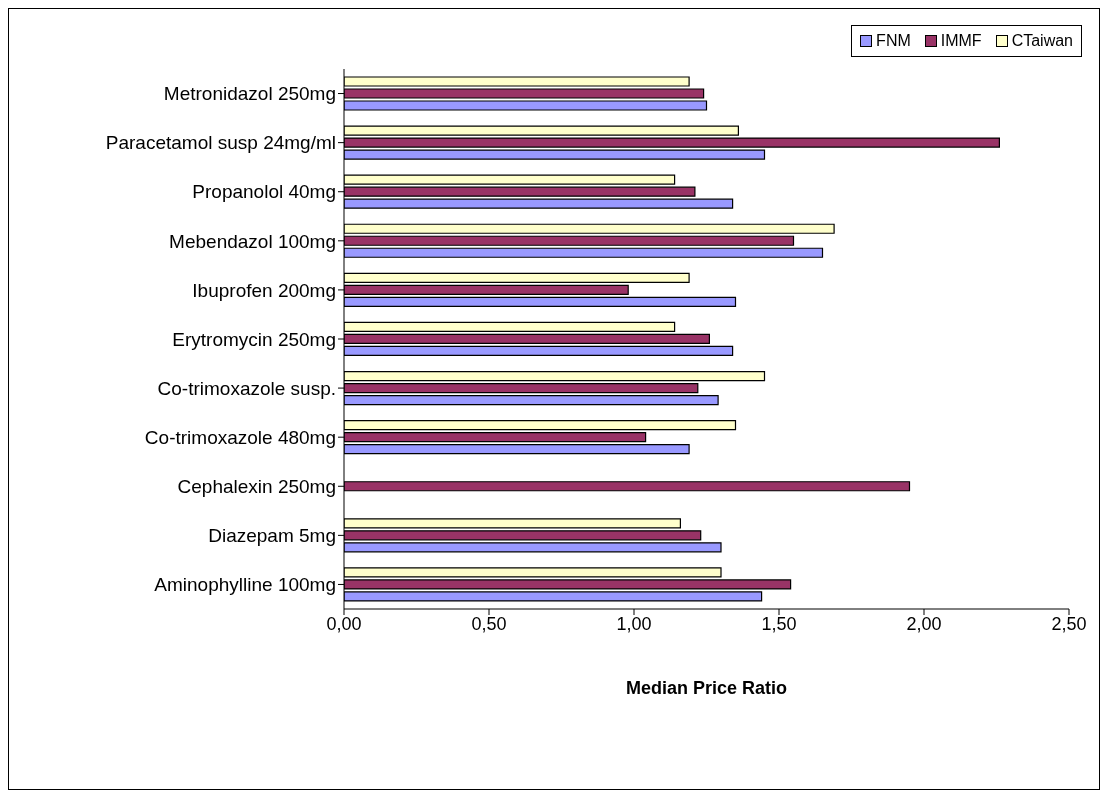  What do you see at coordinates (245, 585) in the screenshot?
I see `y-tick-label: Aminophylline 100mg` at bounding box center [245, 585].